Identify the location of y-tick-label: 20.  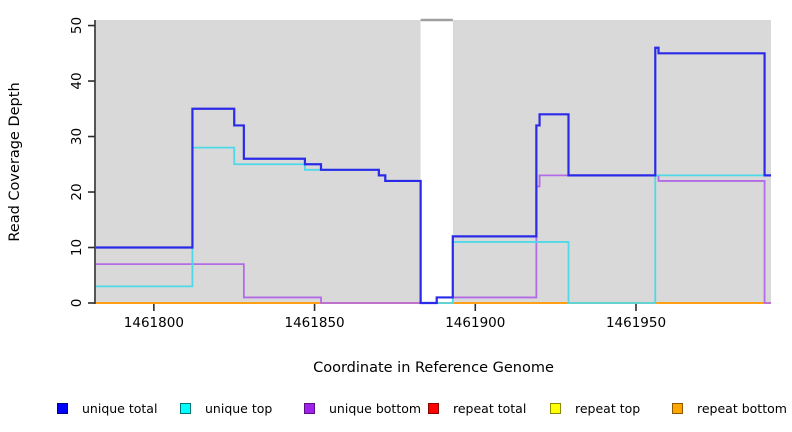
(77, 191).